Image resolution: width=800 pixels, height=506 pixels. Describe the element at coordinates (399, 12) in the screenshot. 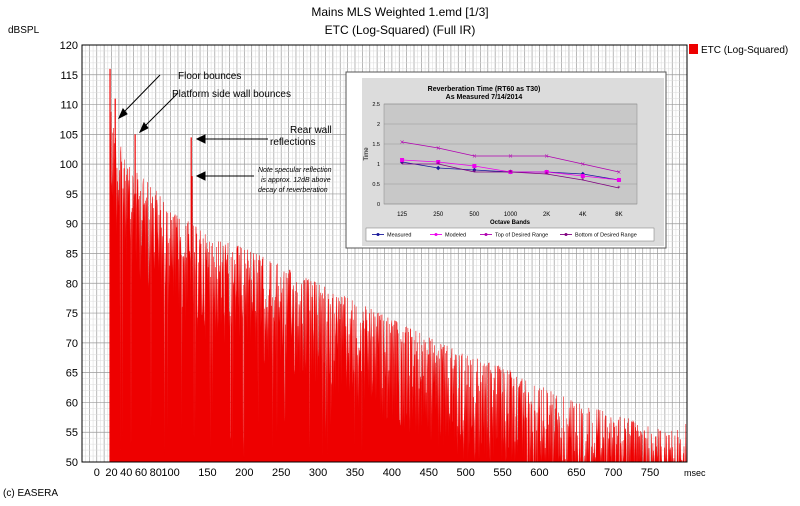

I see `page-title: Mains MLS Weighted 1.emd [1/3]` at that location.